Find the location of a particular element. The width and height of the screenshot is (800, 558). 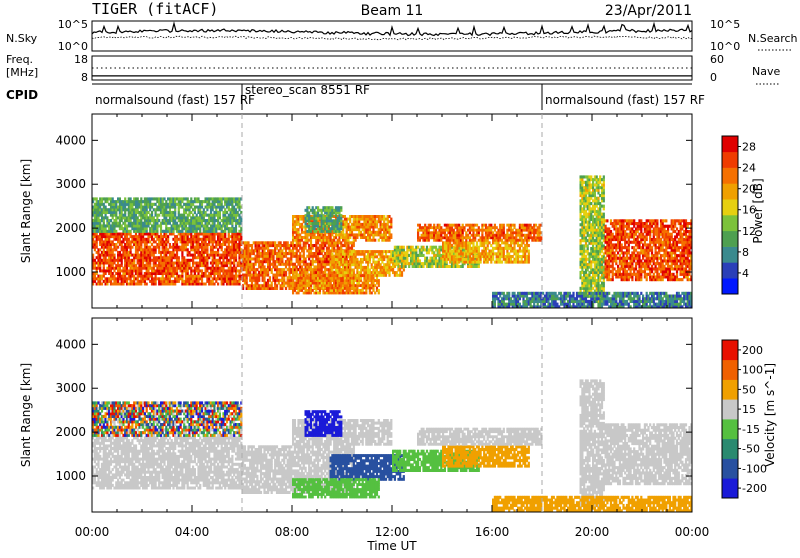

cpid-segment-label: normalsound (fast) 157 RF is located at coordinates (625, 100).